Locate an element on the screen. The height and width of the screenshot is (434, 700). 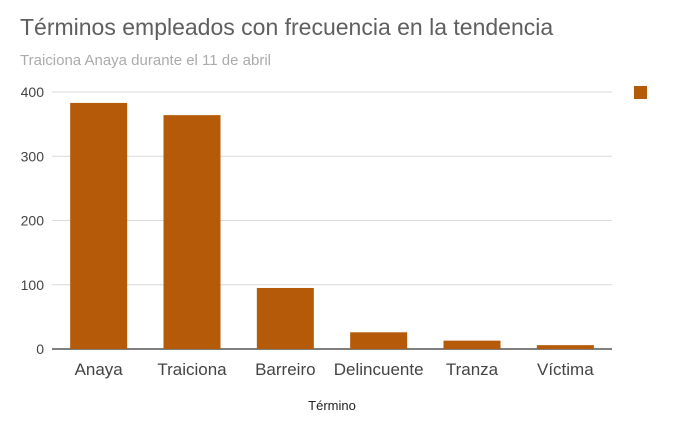
x-axis-title: Término is located at coordinates (332, 405).